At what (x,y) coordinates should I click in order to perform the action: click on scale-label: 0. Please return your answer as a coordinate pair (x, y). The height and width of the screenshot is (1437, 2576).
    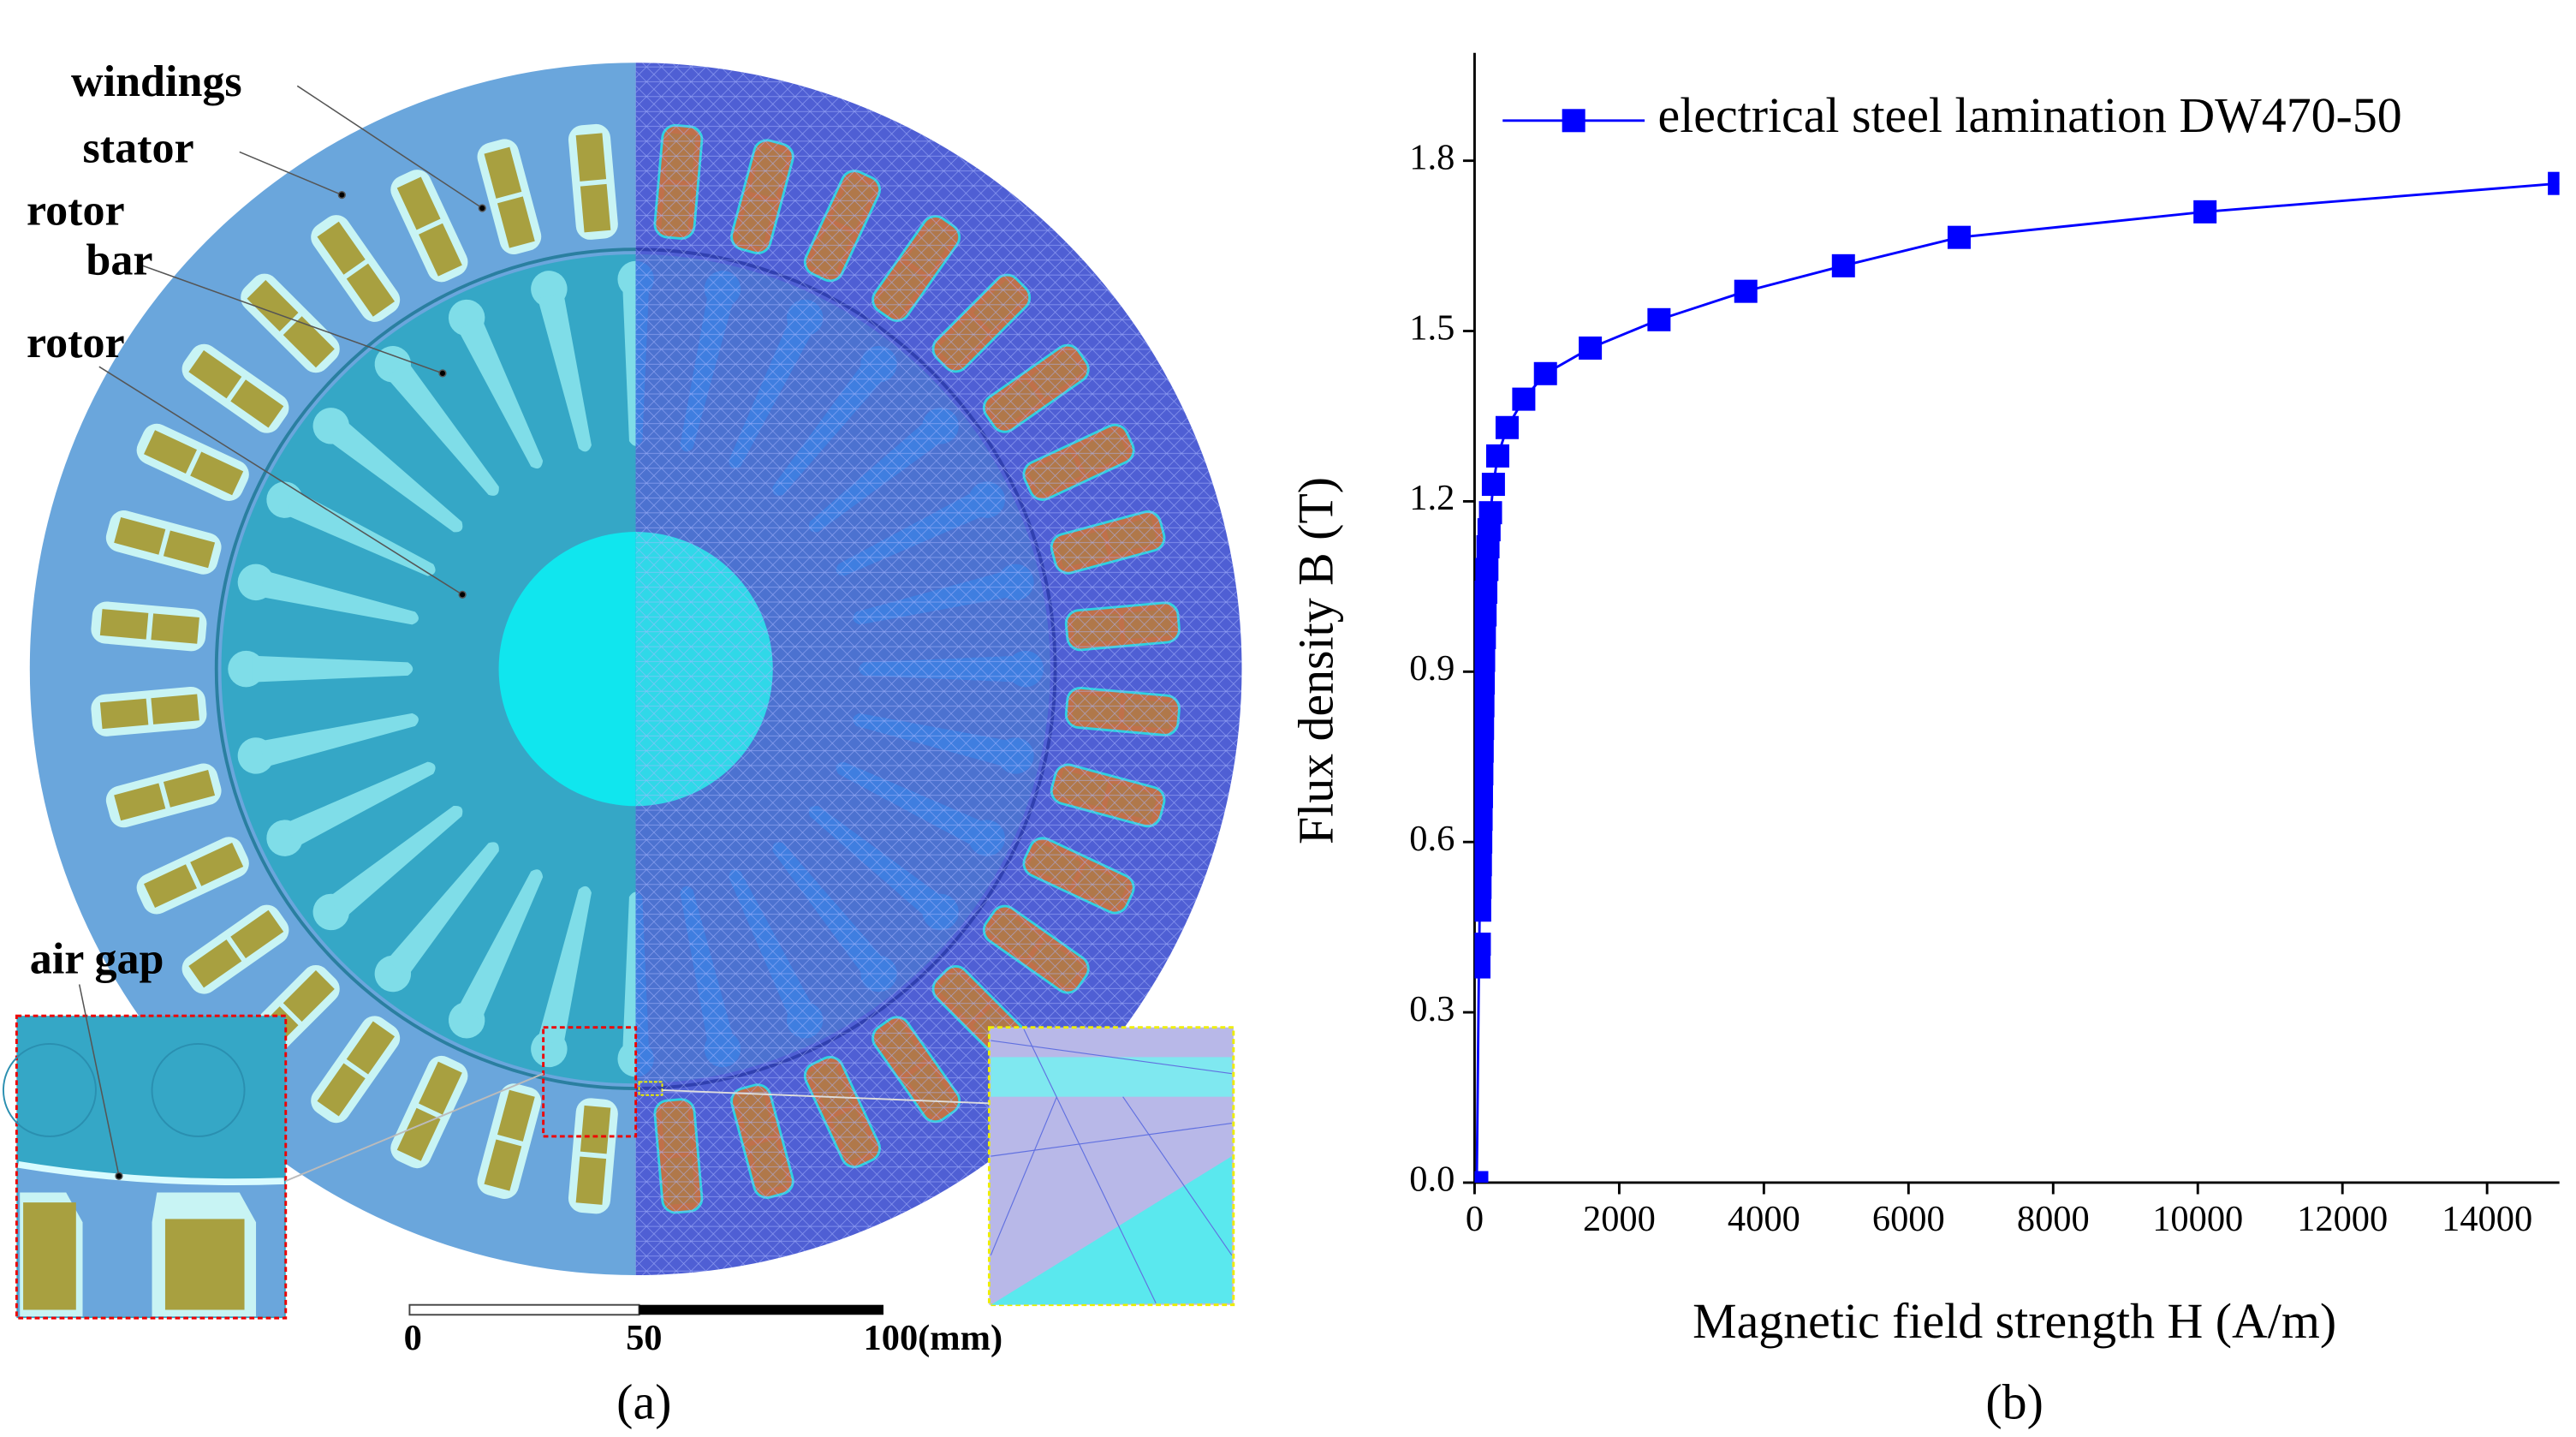
    Looking at the image, I should click on (413, 1338).